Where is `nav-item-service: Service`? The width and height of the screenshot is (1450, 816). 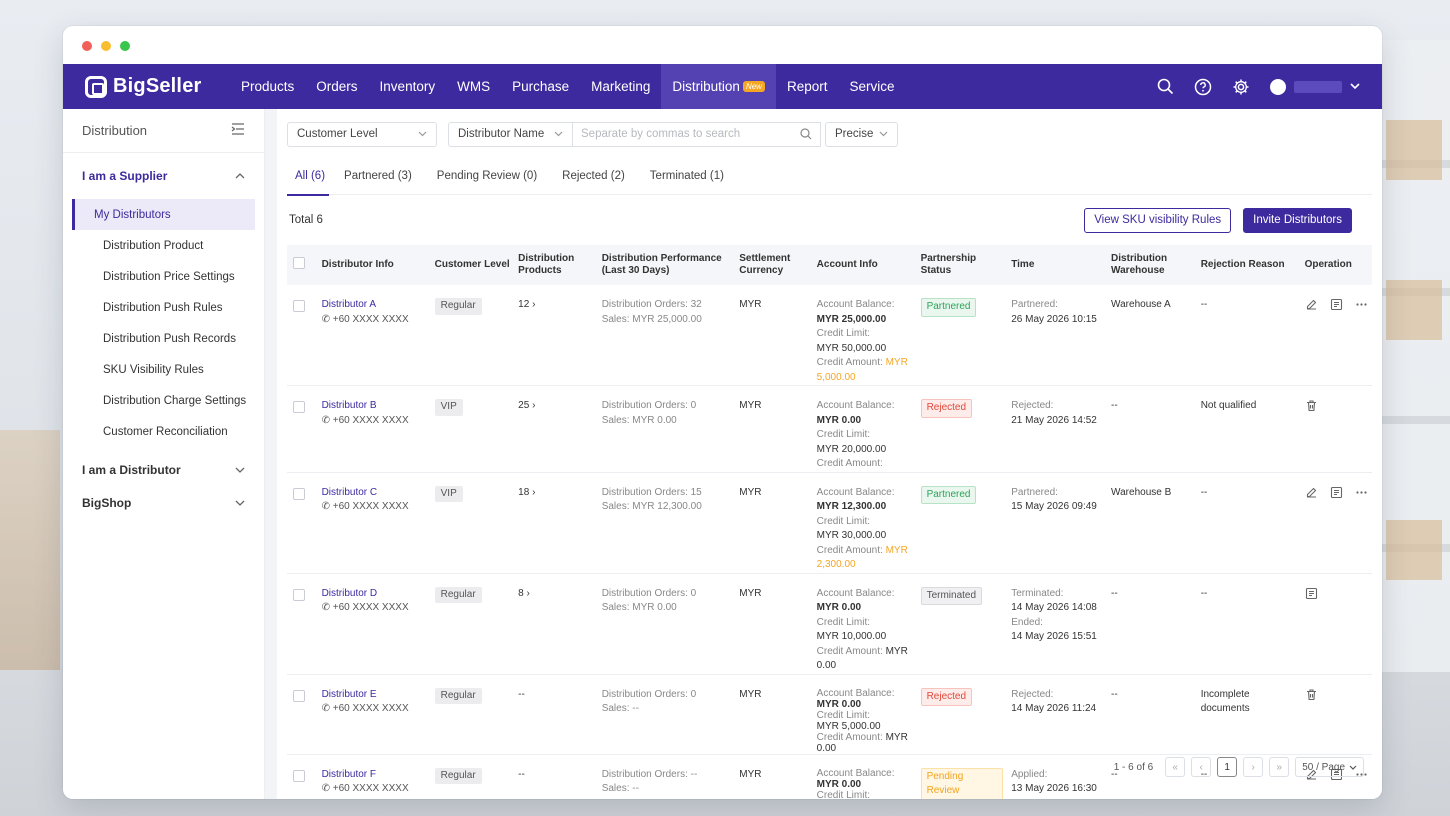 nav-item-service: Service is located at coordinates (871, 86).